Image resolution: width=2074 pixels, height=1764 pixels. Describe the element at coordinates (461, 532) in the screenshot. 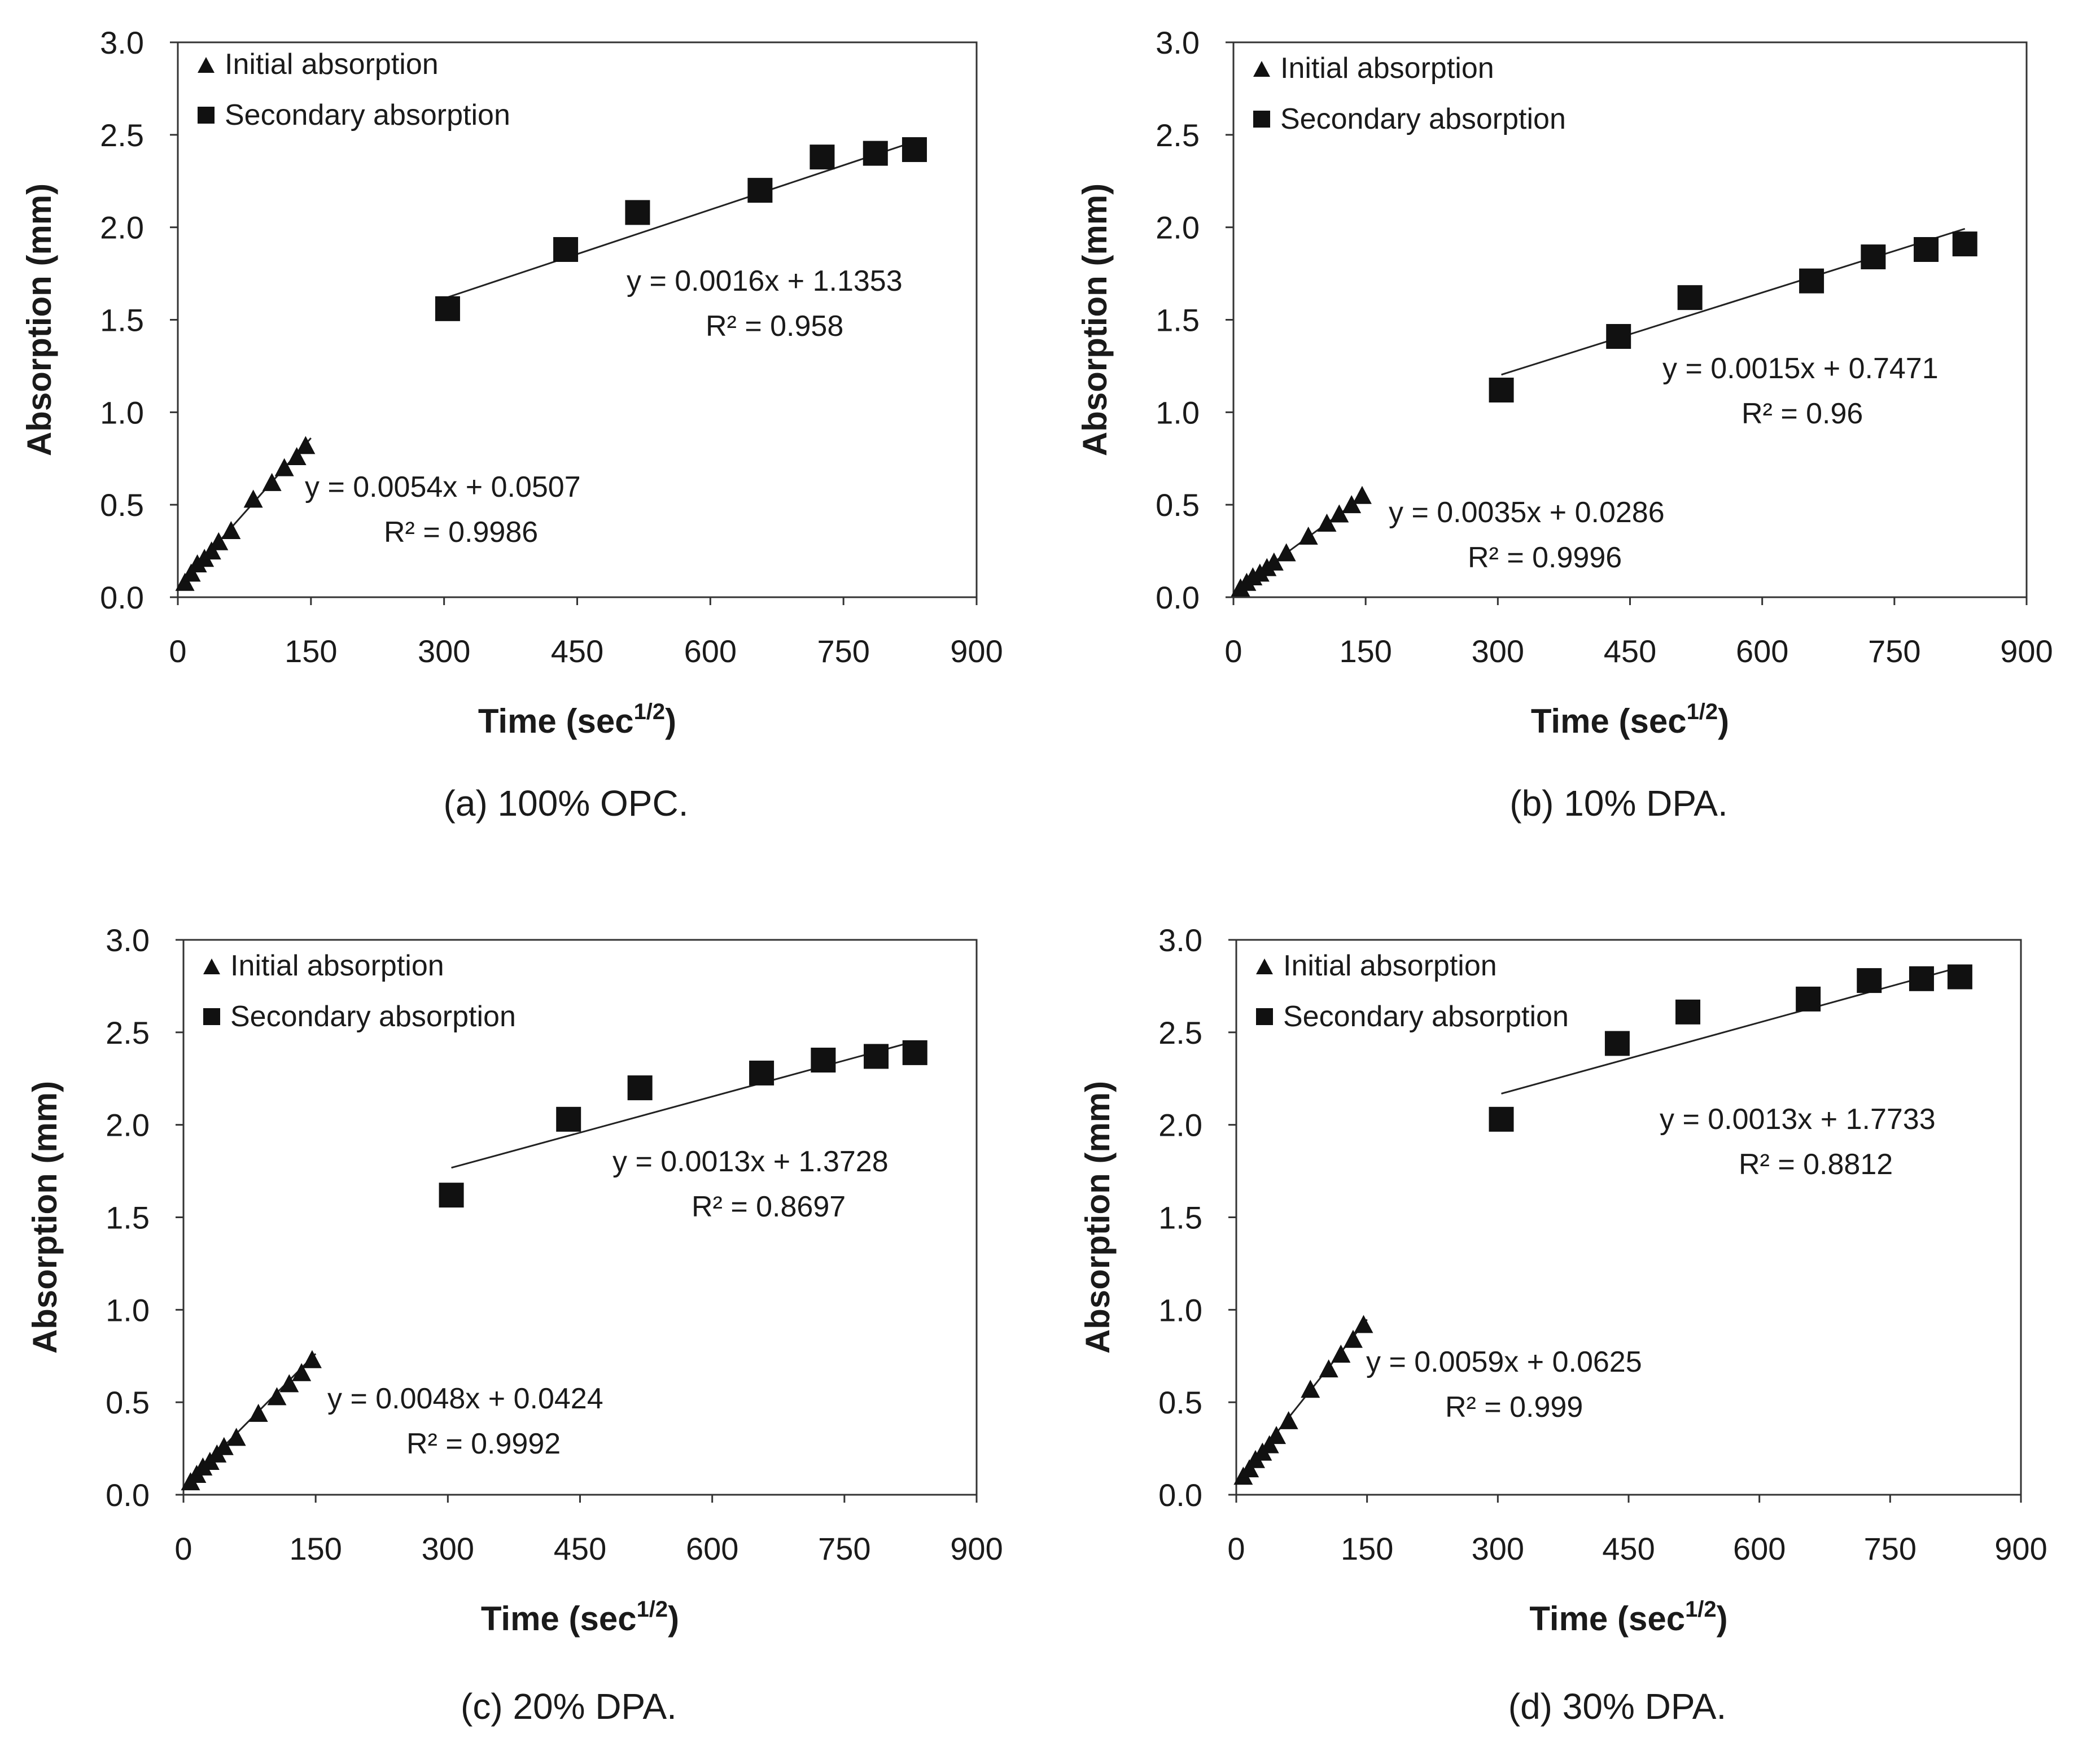

I see `trendline-r2: R² = 0.9986` at that location.